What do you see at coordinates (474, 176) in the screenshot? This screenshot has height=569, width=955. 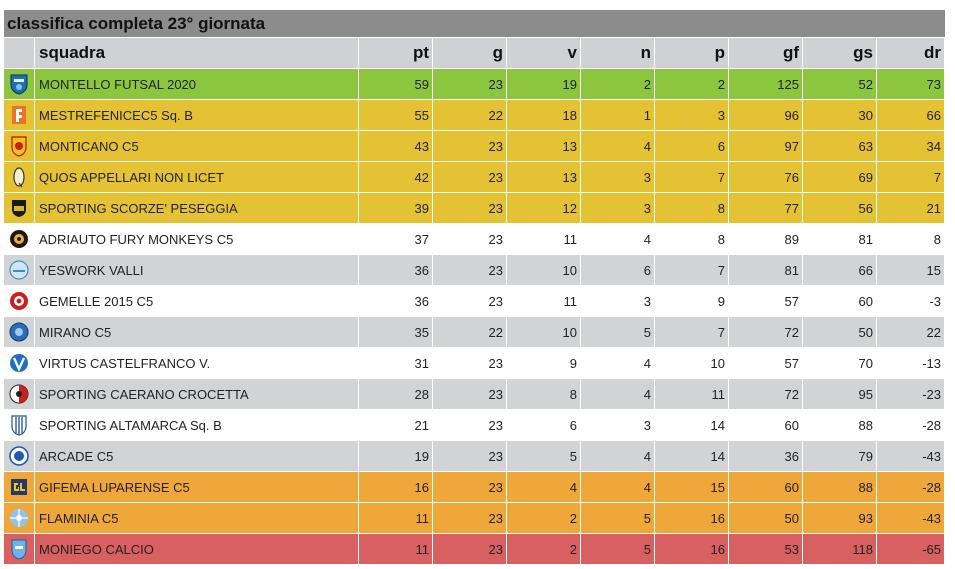 I see `table-row: QUOS APPELLARI NON LICET 42 23 13 3 7 76 69 7` at bounding box center [474, 176].